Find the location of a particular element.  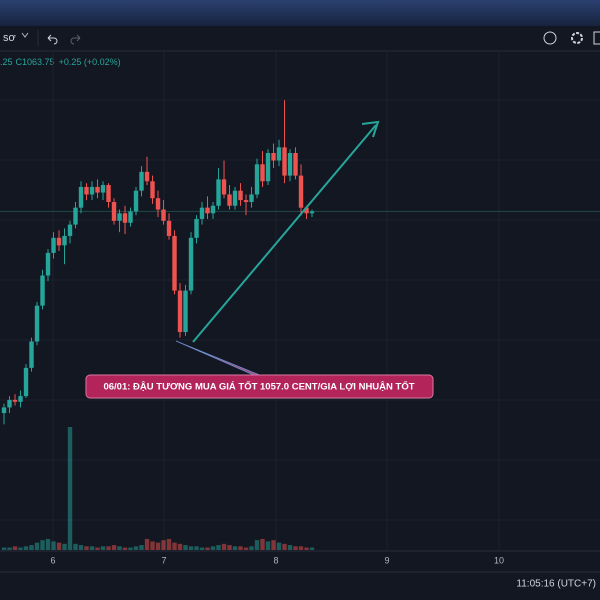

fullscreen is located at coordinates (596, 38).